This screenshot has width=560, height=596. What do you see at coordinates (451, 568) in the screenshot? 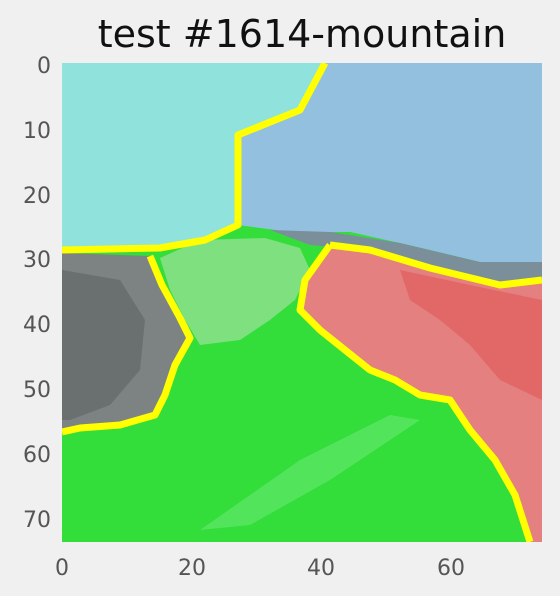
I see `x-tick-label: 60` at bounding box center [451, 568].